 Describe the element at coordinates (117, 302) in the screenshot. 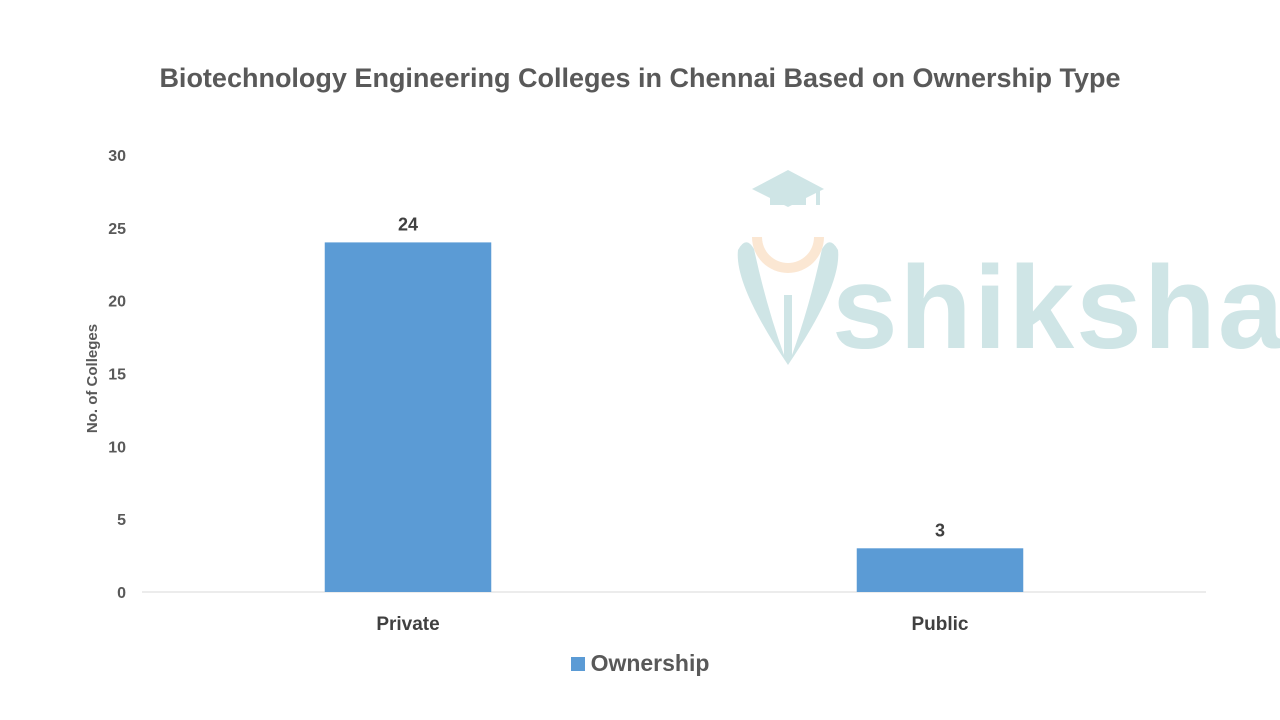

I see `y-tick-label: 20` at that location.